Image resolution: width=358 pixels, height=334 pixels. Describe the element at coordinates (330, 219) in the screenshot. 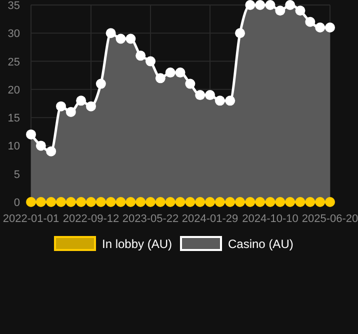

I see `x-tick-label: 2025-06-20` at that location.